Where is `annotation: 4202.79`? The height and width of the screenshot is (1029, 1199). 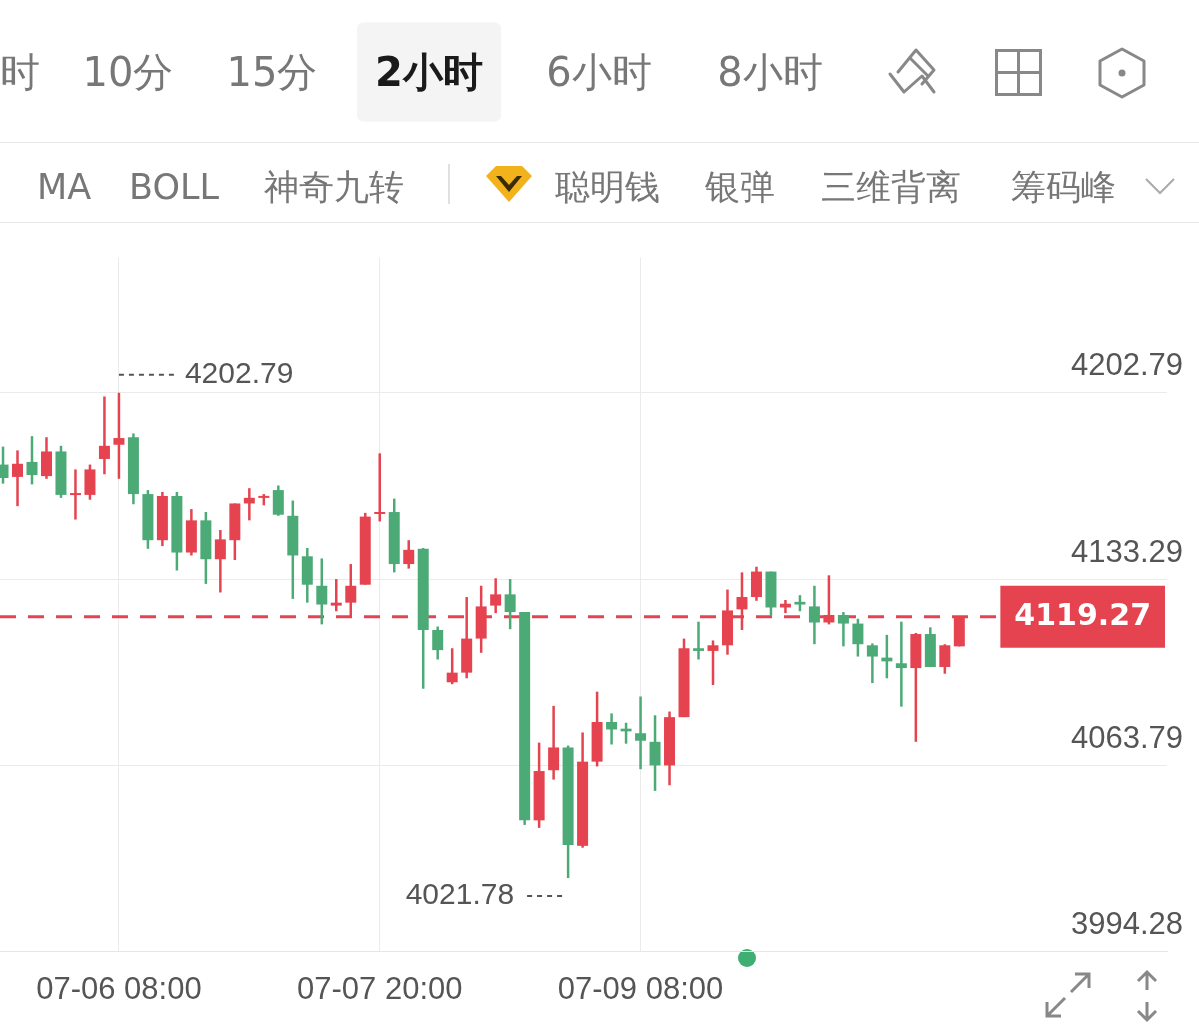
annotation: 4202.79 is located at coordinates (239, 373).